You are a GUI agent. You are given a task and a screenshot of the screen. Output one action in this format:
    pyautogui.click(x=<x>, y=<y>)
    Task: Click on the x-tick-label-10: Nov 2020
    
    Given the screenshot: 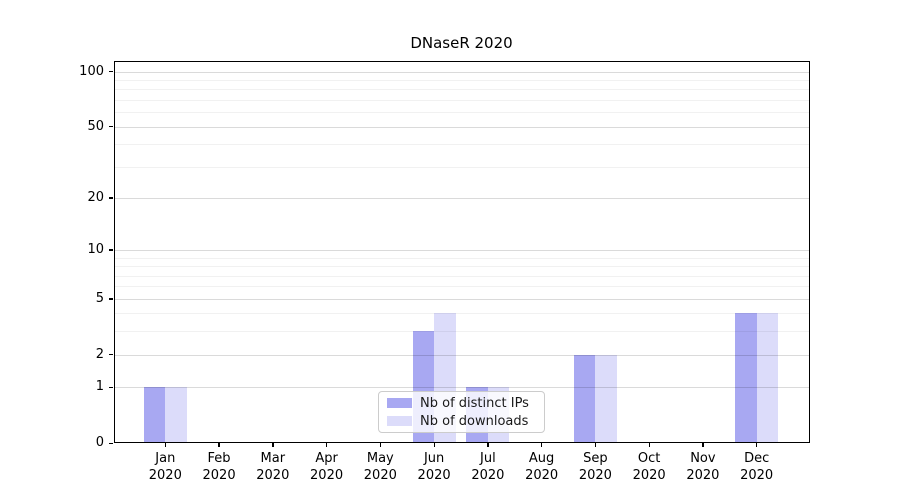 What is the action you would take?
    pyautogui.click(x=703, y=467)
    